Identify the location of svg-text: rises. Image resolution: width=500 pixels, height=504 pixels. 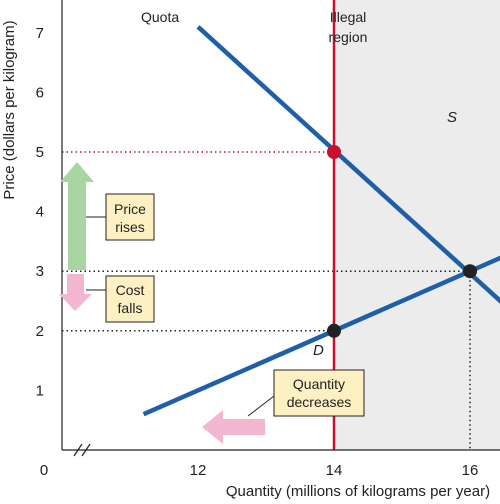
(130, 227).